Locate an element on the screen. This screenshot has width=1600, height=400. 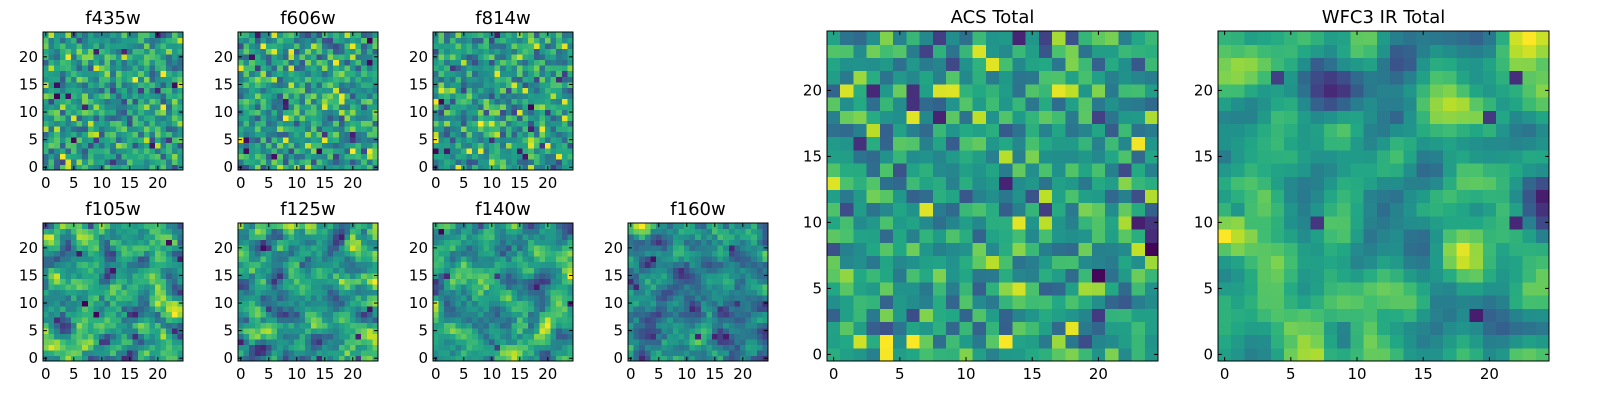
x-tick-label: 15 is located at coordinates (129, 374).